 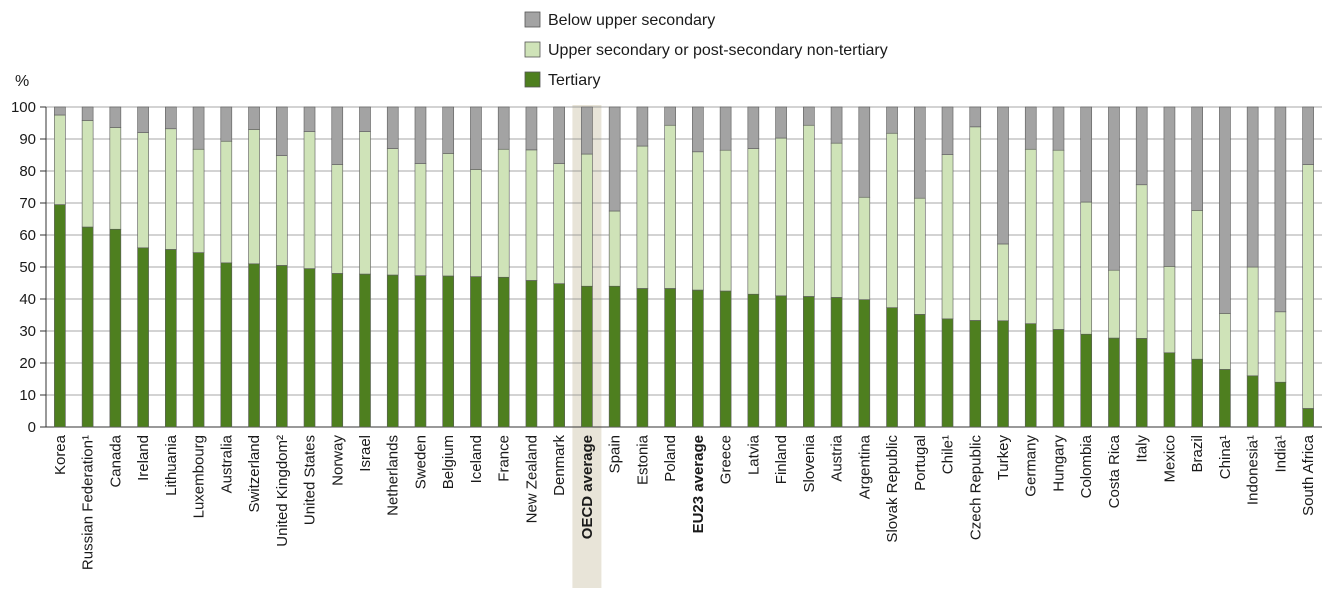 What do you see at coordinates (670, 458) in the screenshot?
I see `x-tick-label: Poland` at bounding box center [670, 458].